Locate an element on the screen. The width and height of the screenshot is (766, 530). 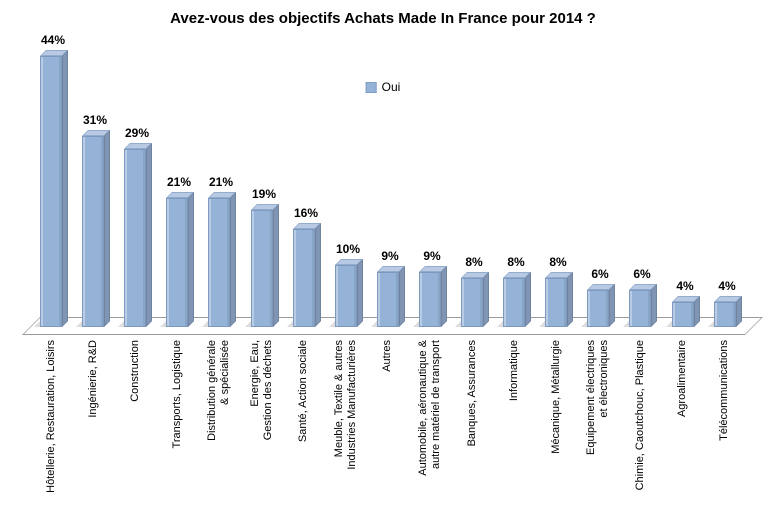
category-label-15: Agroalimentaire is located at coordinates (682, 379).